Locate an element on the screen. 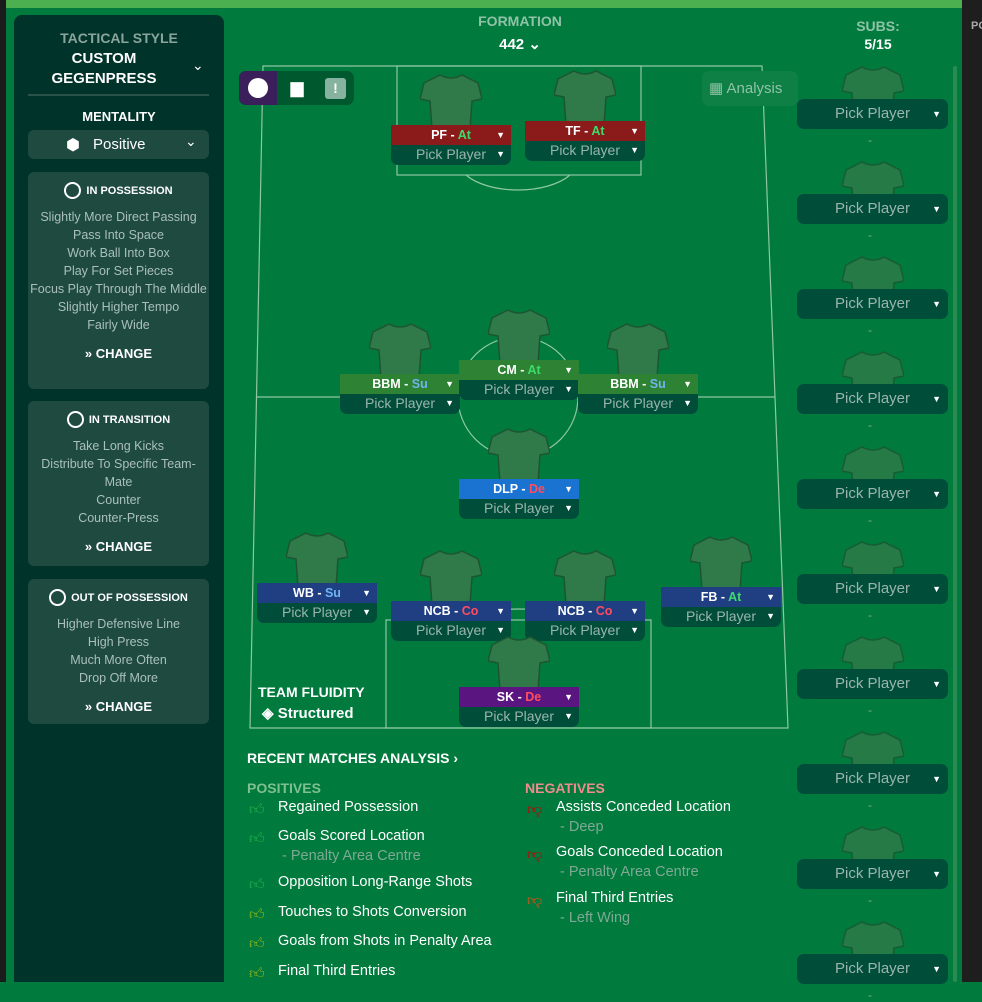 This screenshot has height=1002, width=982. instructions-view-button: ! is located at coordinates (335, 88).